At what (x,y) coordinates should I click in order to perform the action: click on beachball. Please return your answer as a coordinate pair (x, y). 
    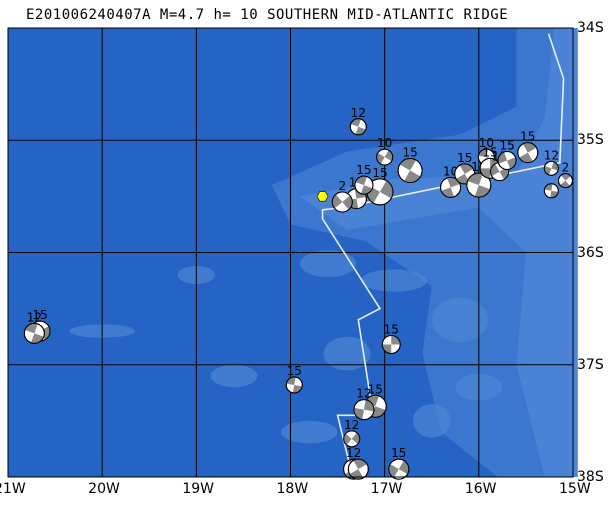
    Looking at the image, I should click on (551, 191).